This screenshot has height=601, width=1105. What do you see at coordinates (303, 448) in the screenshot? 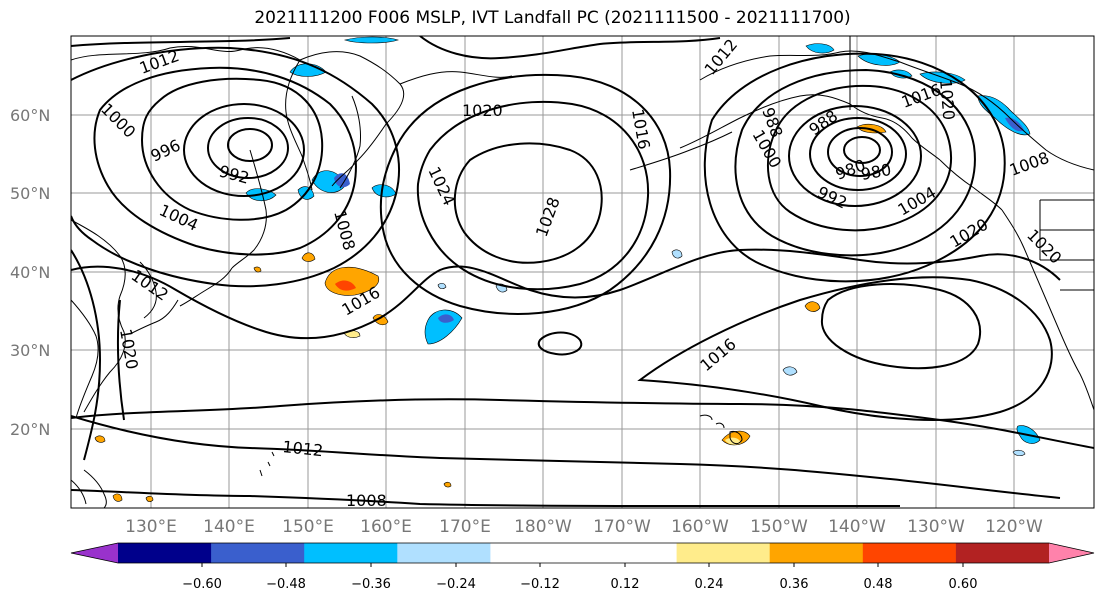
I see `isobar-label: 1012` at bounding box center [303, 448].